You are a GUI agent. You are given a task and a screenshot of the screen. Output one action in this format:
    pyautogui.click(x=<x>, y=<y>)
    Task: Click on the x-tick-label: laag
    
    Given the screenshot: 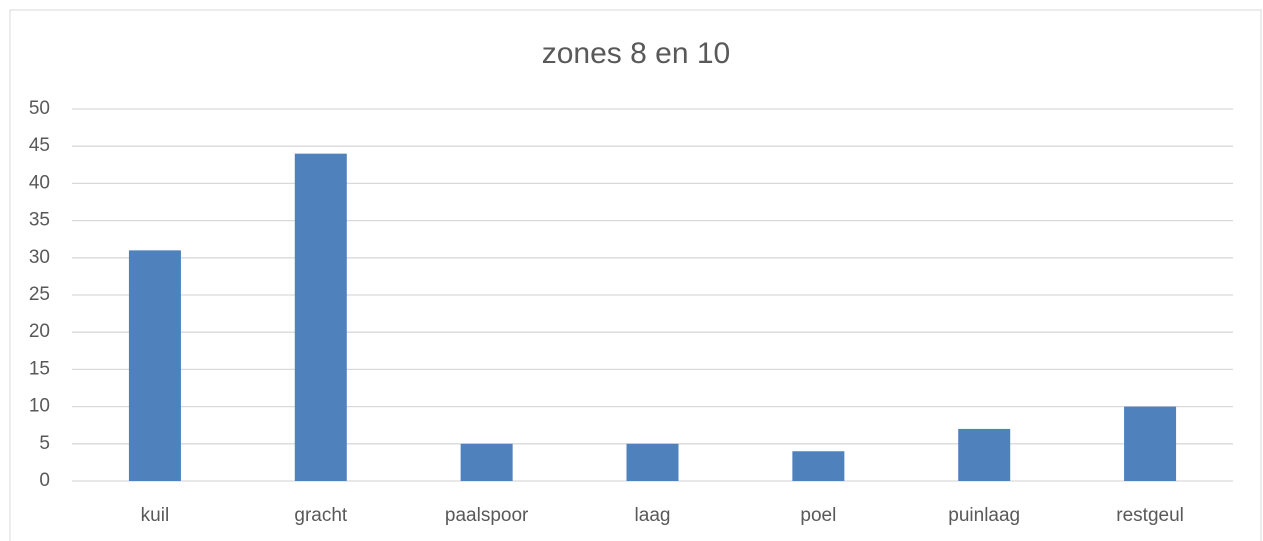 What is the action you would take?
    pyautogui.click(x=653, y=515)
    